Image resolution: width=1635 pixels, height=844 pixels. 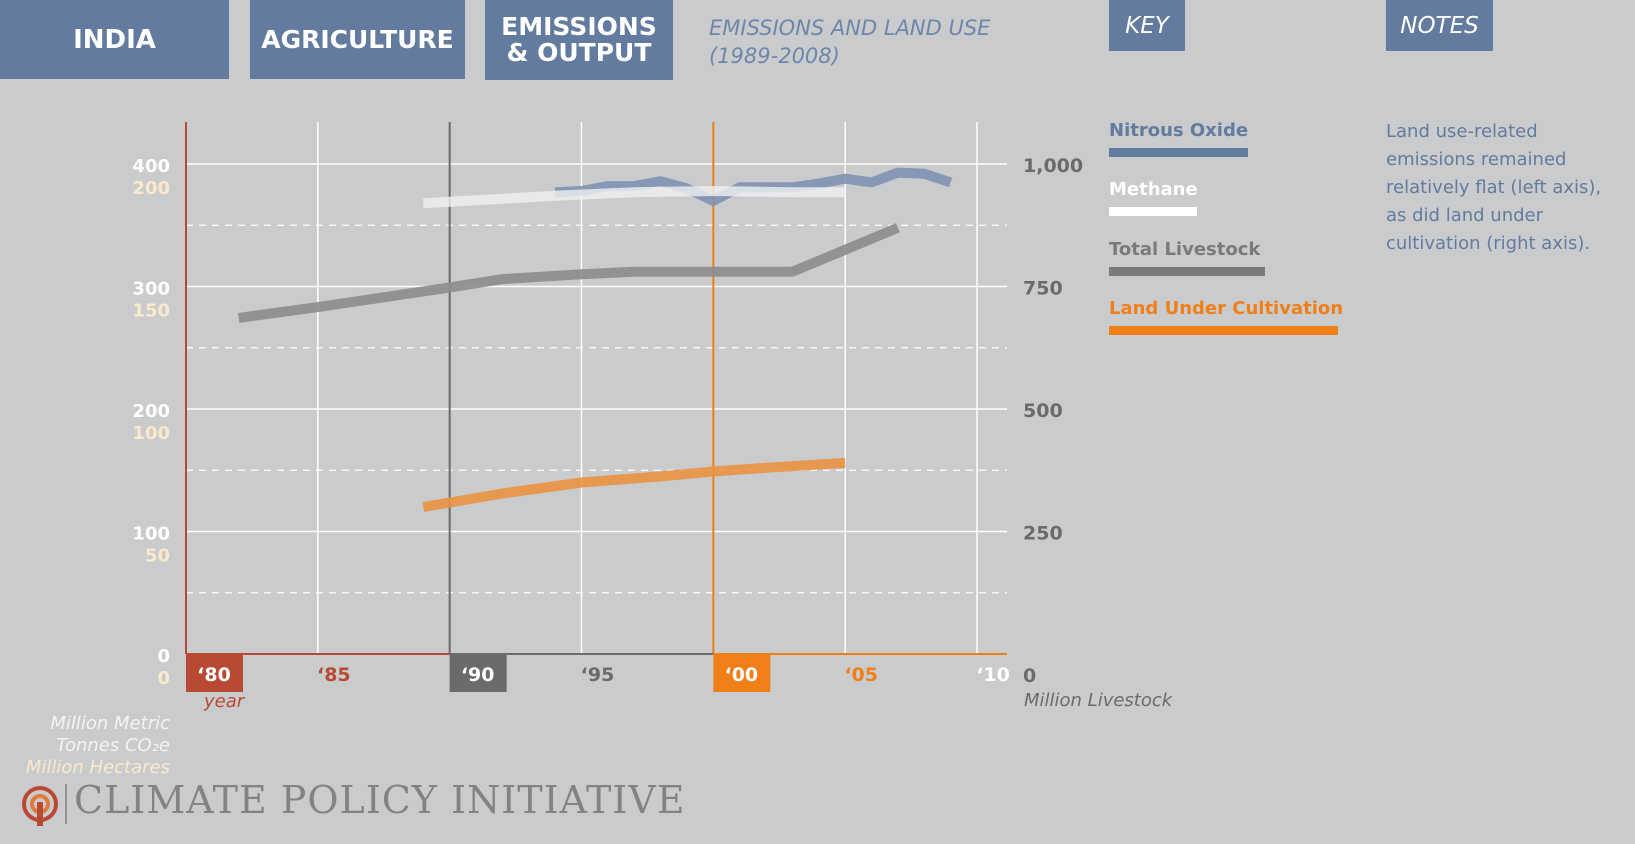 What do you see at coordinates (97, 767) in the screenshot?
I see `left-axis-unit-hectares: Million Hectares` at bounding box center [97, 767].